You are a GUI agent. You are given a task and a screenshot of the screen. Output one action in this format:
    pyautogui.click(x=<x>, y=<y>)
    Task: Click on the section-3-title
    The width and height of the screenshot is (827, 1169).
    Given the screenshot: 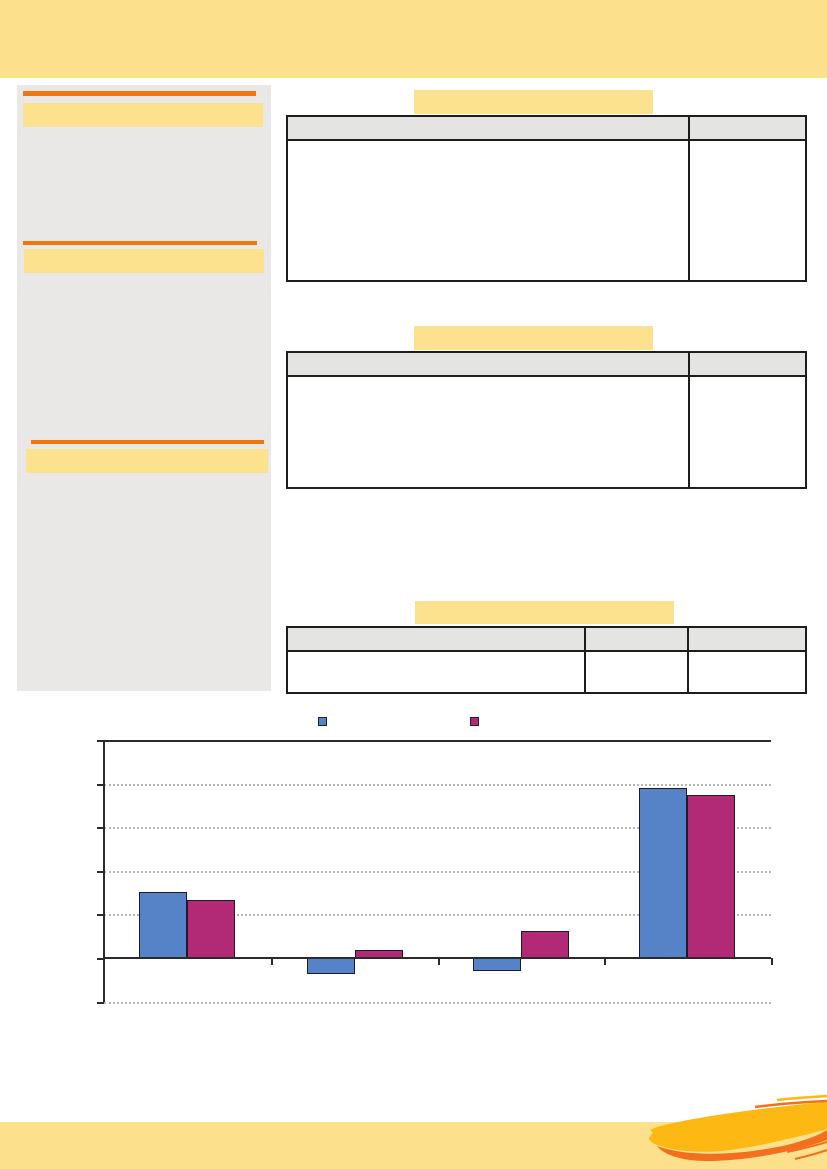 What is the action you would take?
    pyautogui.click(x=544, y=612)
    